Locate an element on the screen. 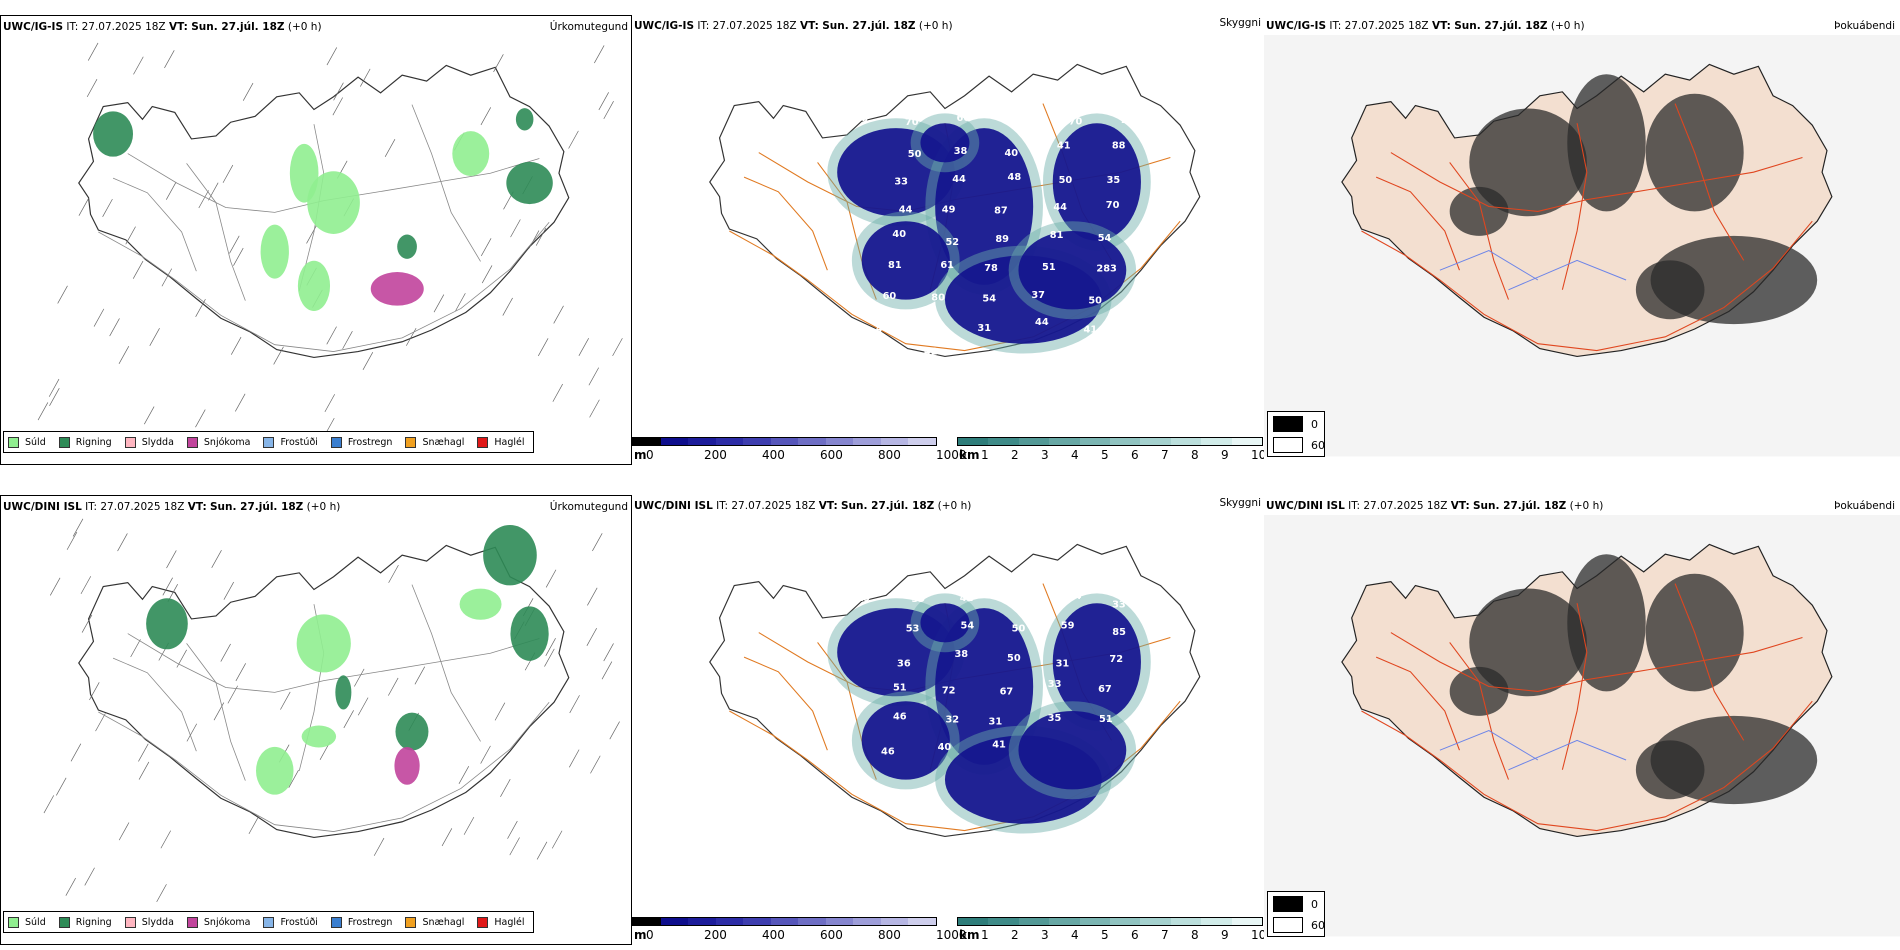 The width and height of the screenshot is (1900, 950). cloud-height-label: 44 is located at coordinates (1042, 322).